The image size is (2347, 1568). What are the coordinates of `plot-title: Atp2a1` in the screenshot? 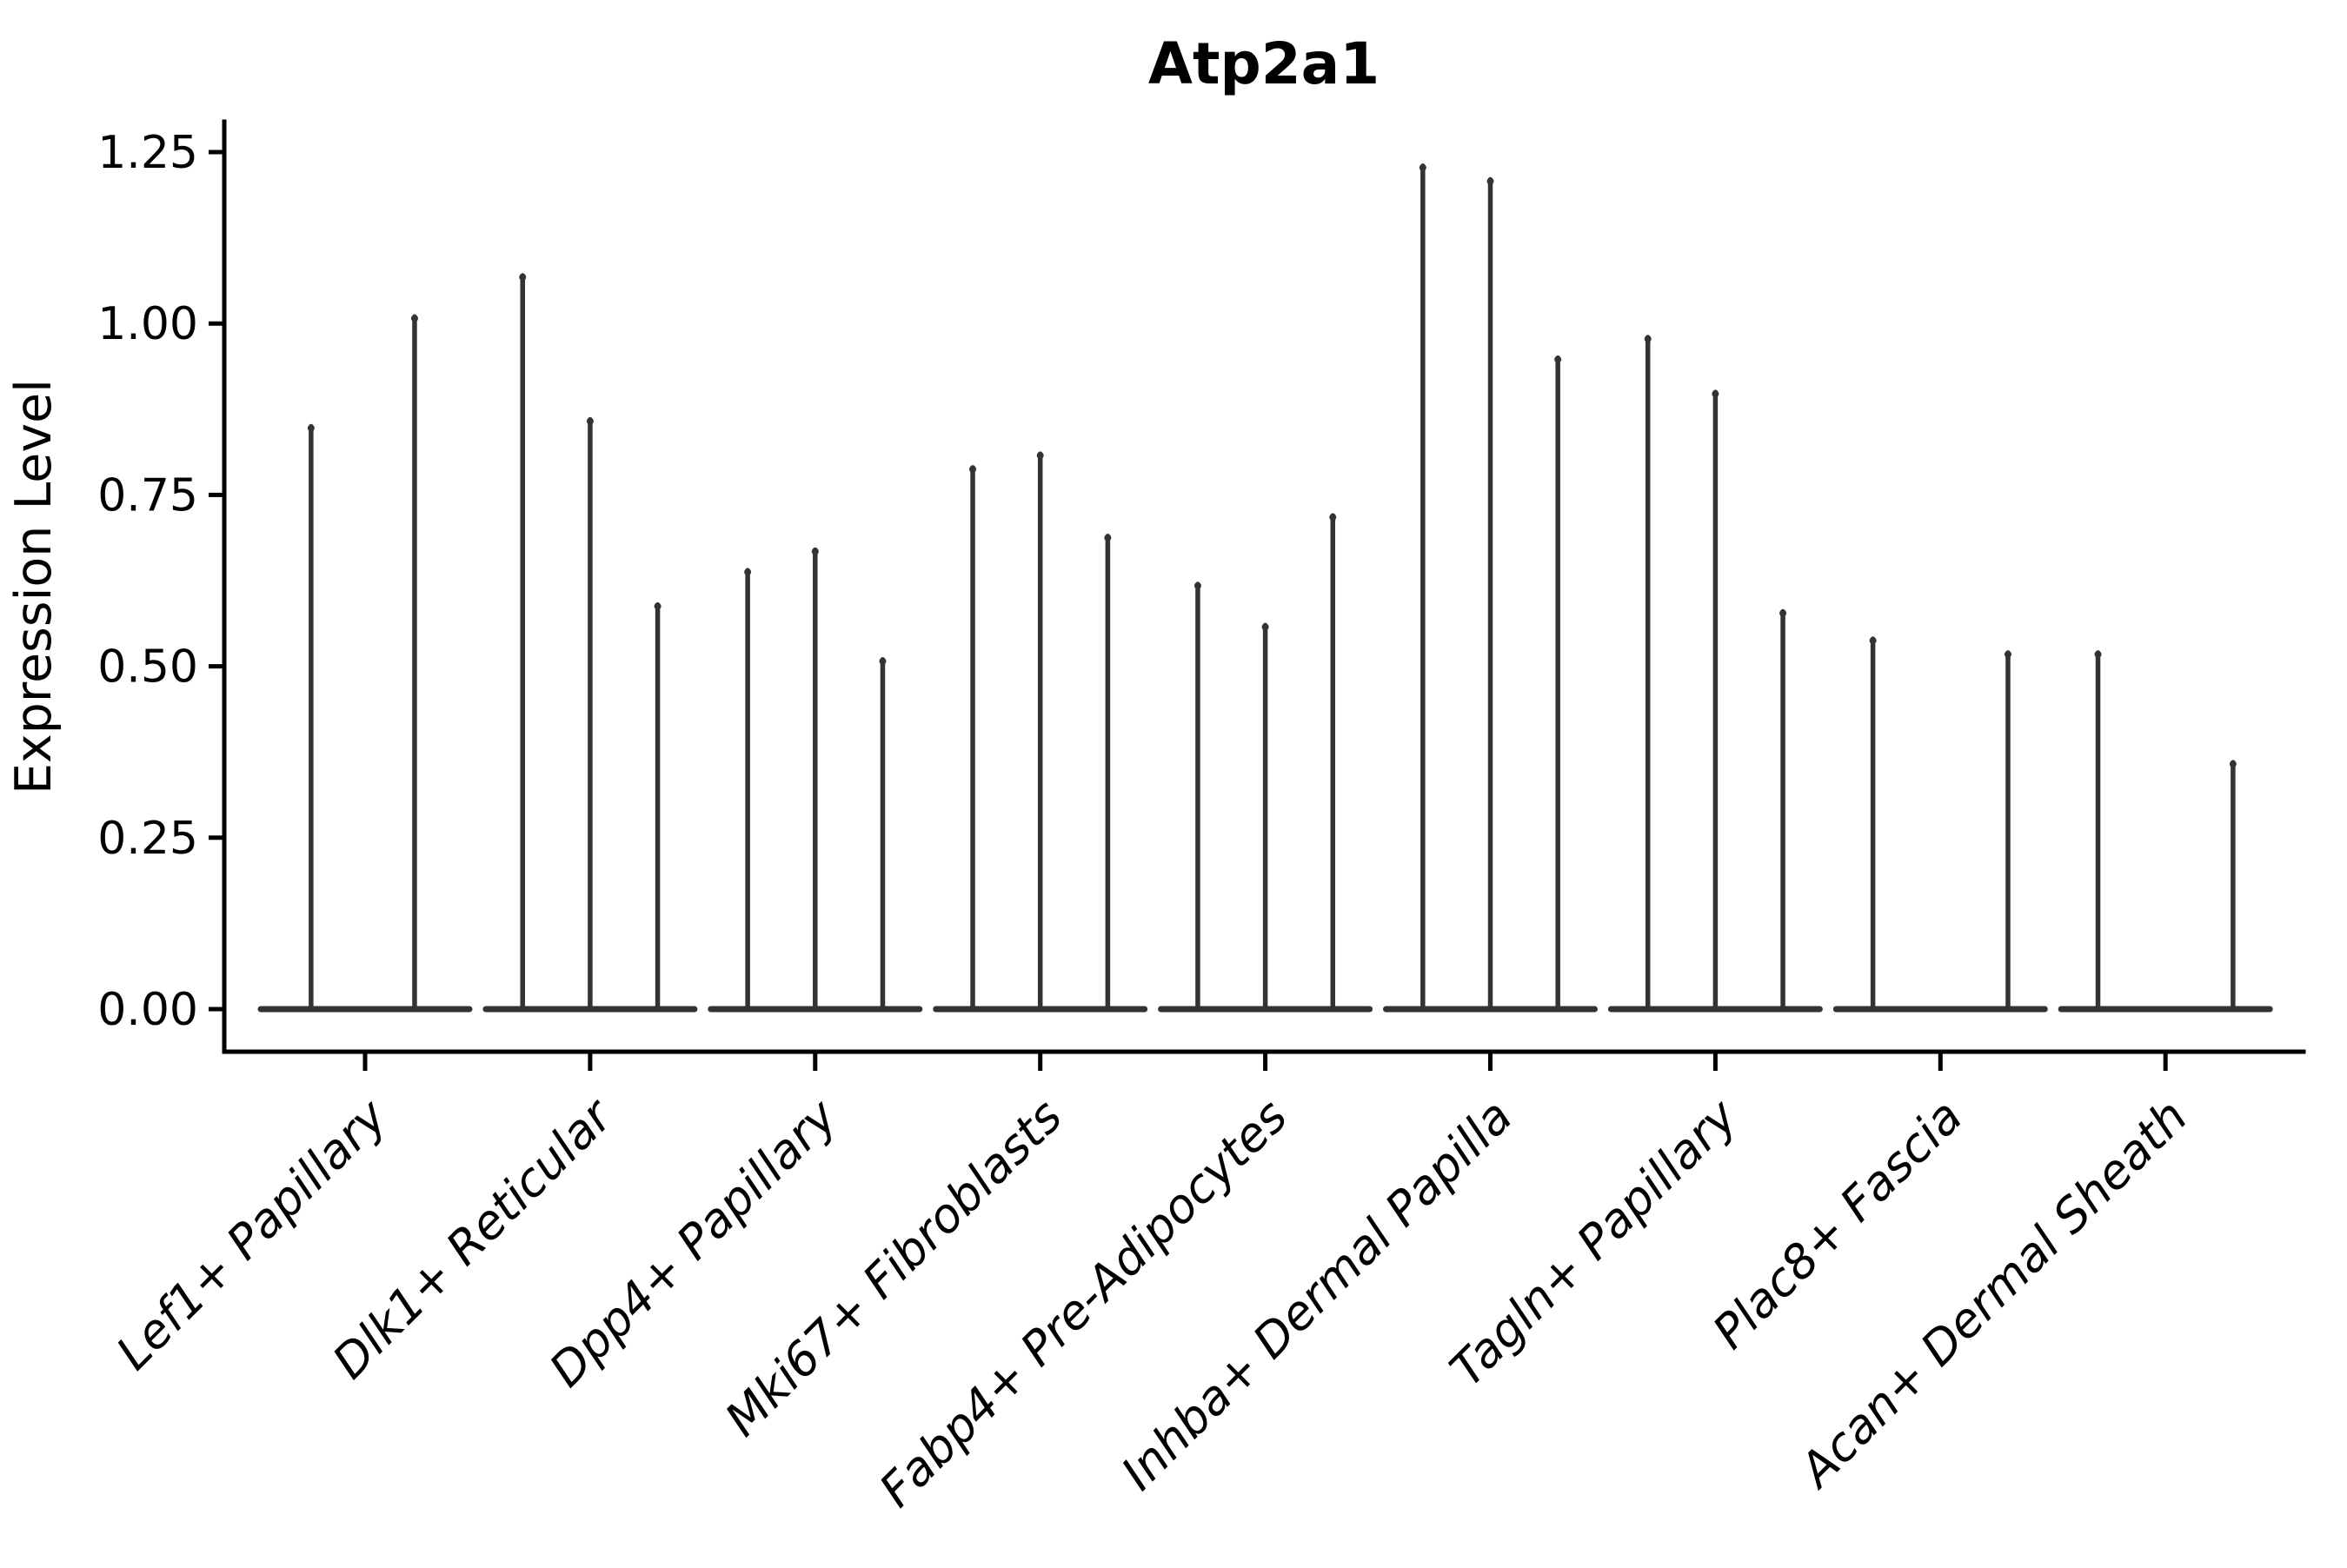 It's located at (1264, 63).